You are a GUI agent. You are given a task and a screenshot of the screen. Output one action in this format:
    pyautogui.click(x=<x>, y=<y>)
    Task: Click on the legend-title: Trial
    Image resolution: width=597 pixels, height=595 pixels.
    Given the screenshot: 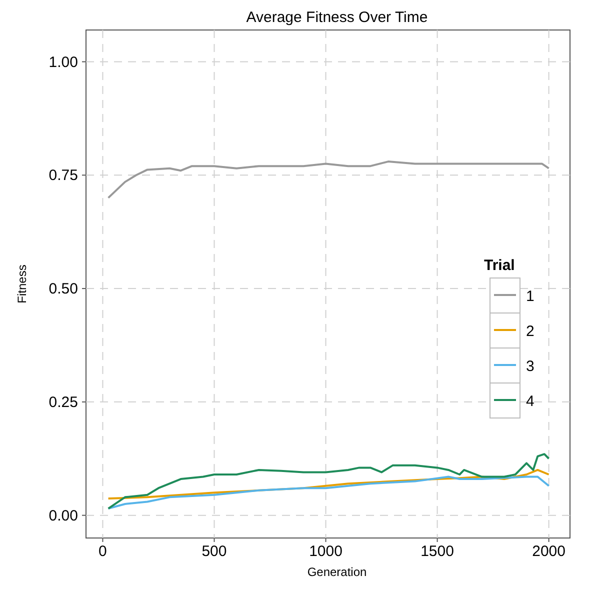 What is the action you would take?
    pyautogui.click(x=499, y=265)
    